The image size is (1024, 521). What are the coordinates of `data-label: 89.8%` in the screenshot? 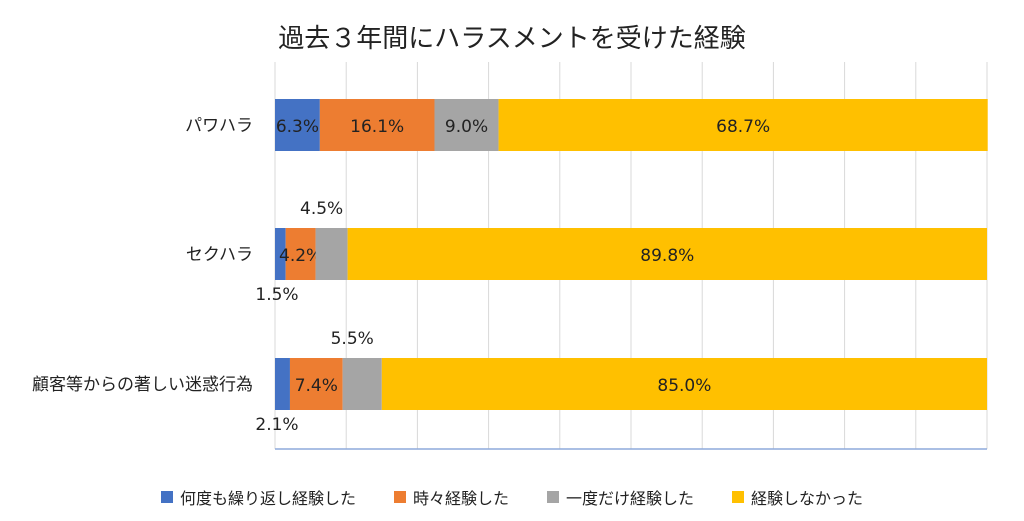 It's located at (667, 256).